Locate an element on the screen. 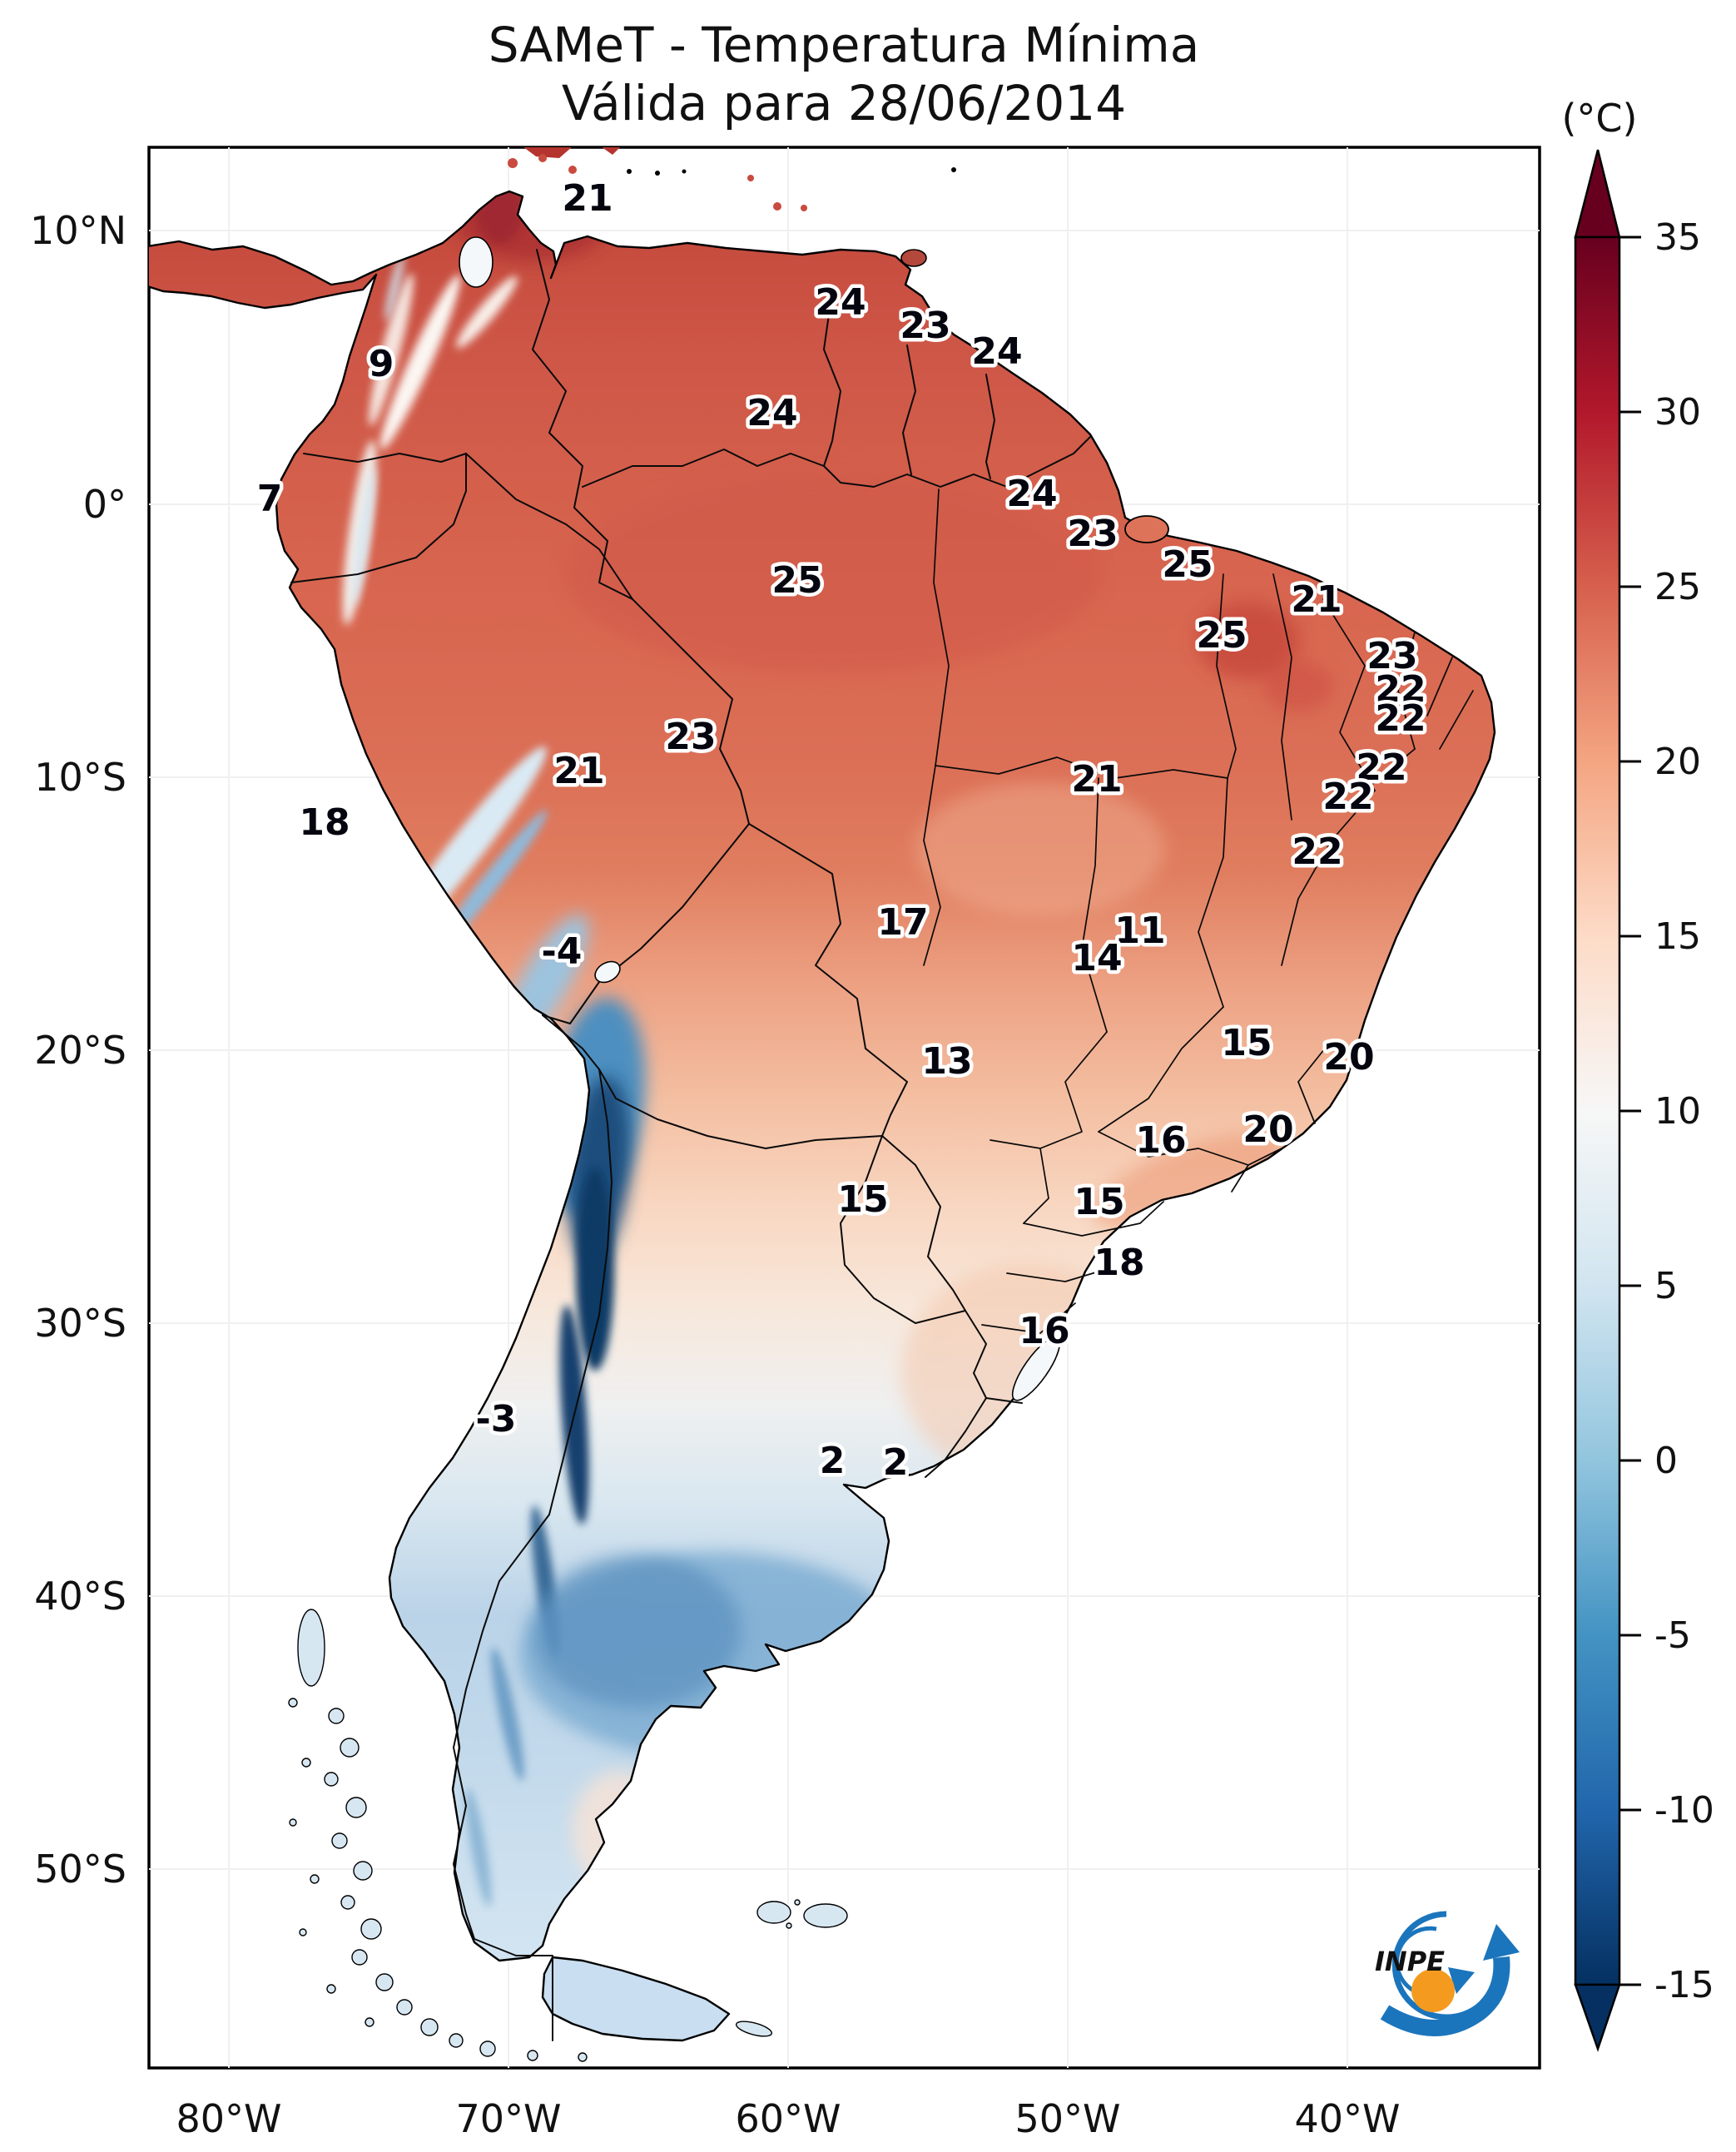 The width and height of the screenshot is (1736, 2152). lat-tick-label: 10°N is located at coordinates (78, 230).